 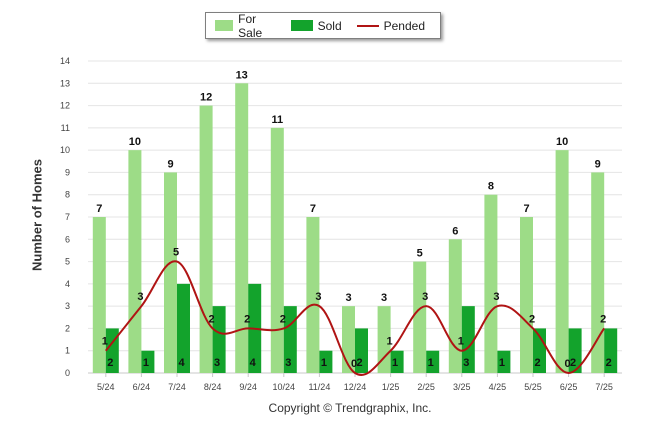 What do you see at coordinates (67, 195) in the screenshot?
I see `y-tick-label: 8` at bounding box center [67, 195].